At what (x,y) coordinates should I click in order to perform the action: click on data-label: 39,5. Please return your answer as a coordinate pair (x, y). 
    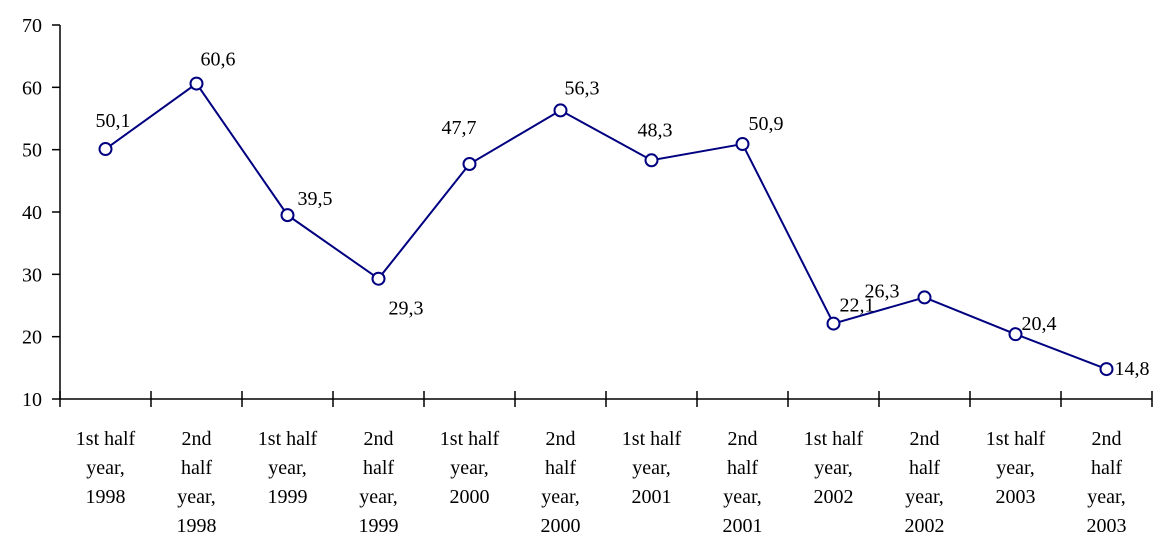
    Looking at the image, I should click on (315, 199).